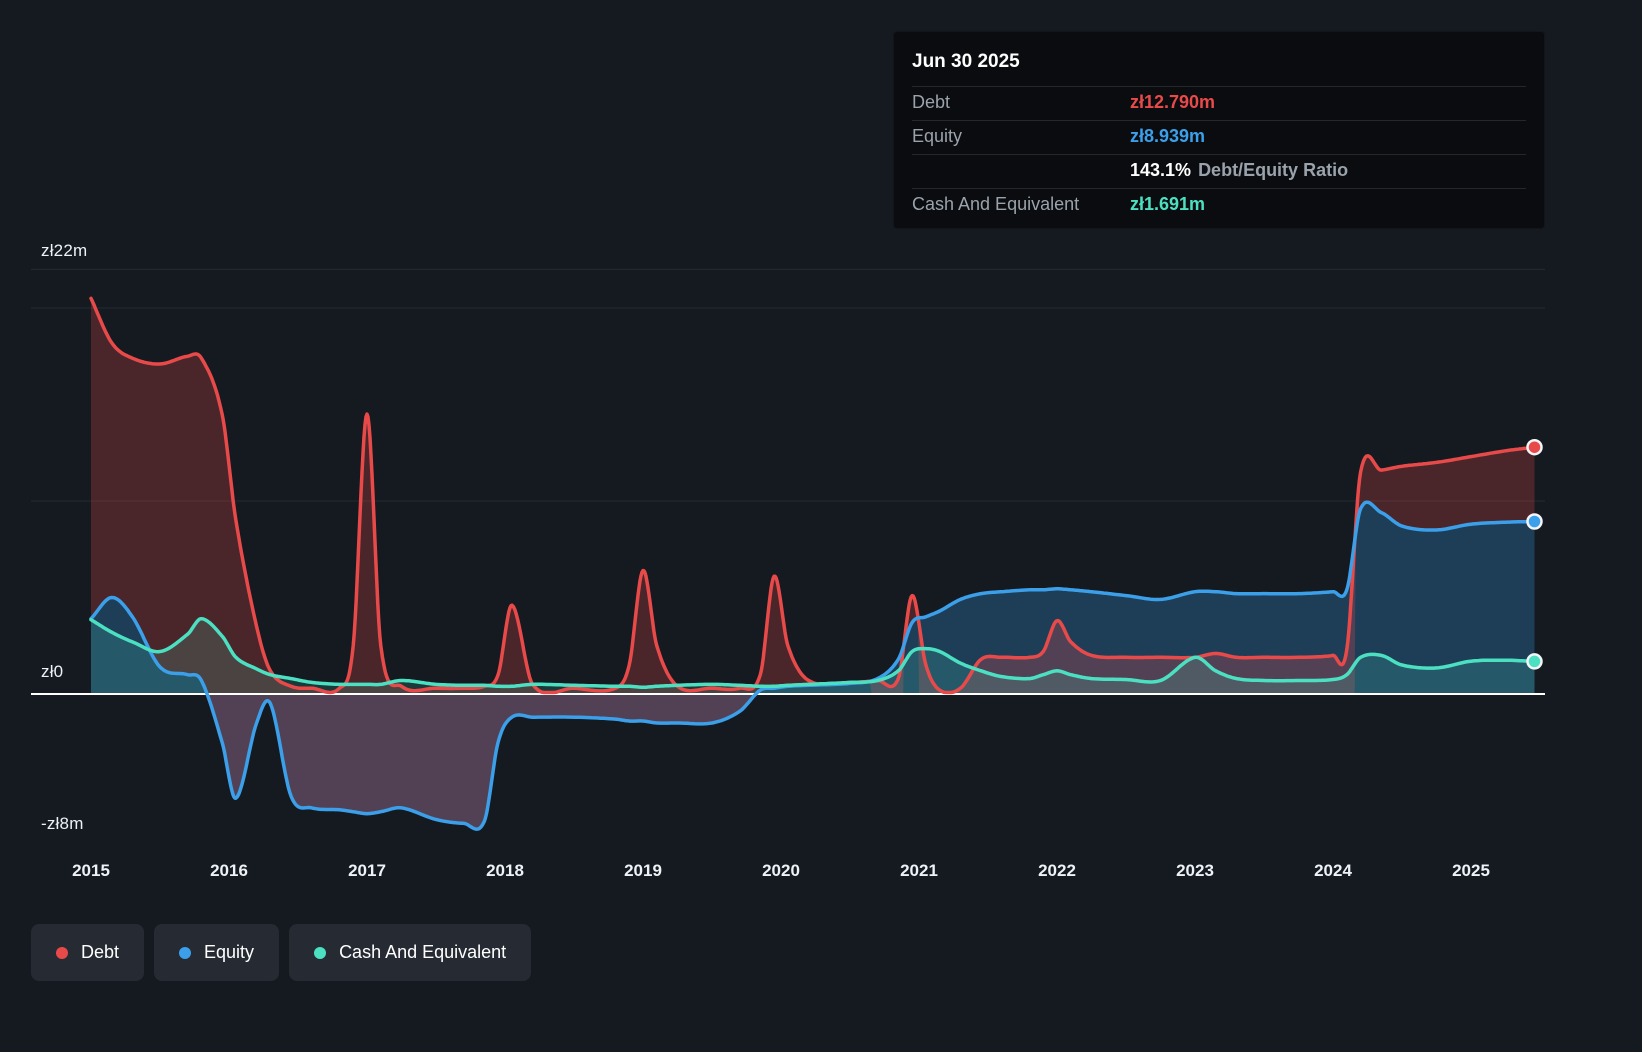 The height and width of the screenshot is (1052, 1642). What do you see at coordinates (919, 870) in the screenshot?
I see `x-axis-tick-label: 2021` at bounding box center [919, 870].